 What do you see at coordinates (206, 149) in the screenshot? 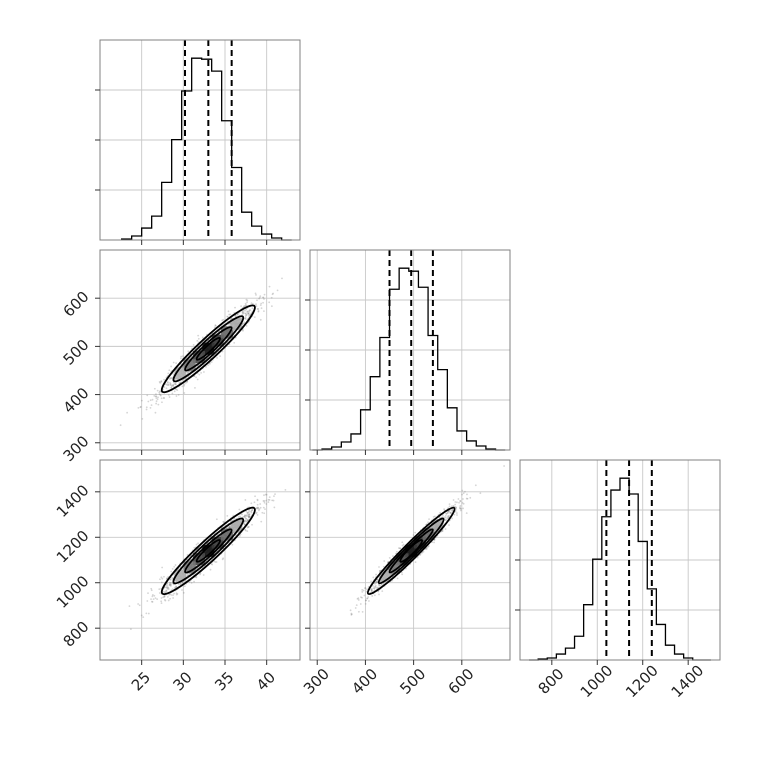
I see `theta0-histogram` at bounding box center [206, 149].